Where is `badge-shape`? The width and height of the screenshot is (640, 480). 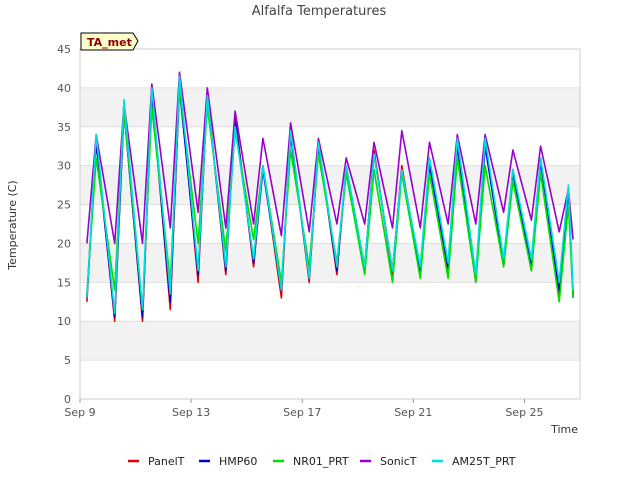 badge-shape is located at coordinates (109, 41).